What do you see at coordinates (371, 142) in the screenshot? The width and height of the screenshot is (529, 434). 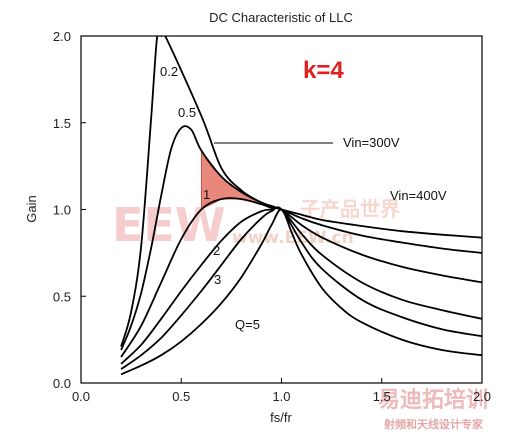 I see `vin300-label: Vin=300V` at bounding box center [371, 142].